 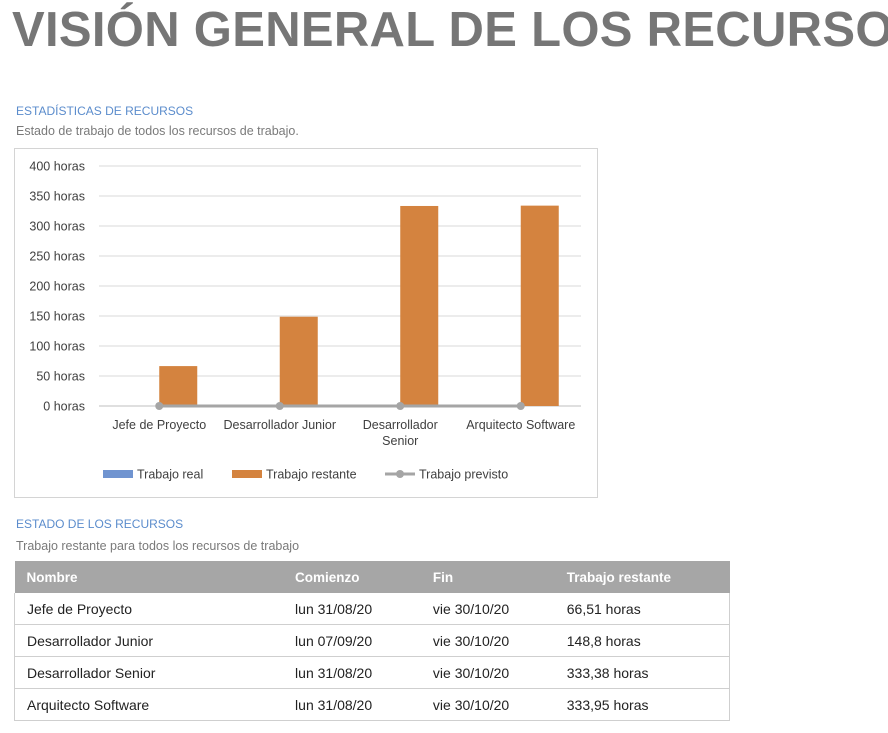 I want to click on cell-remaining: 66,51 horas, so click(x=642, y=609).